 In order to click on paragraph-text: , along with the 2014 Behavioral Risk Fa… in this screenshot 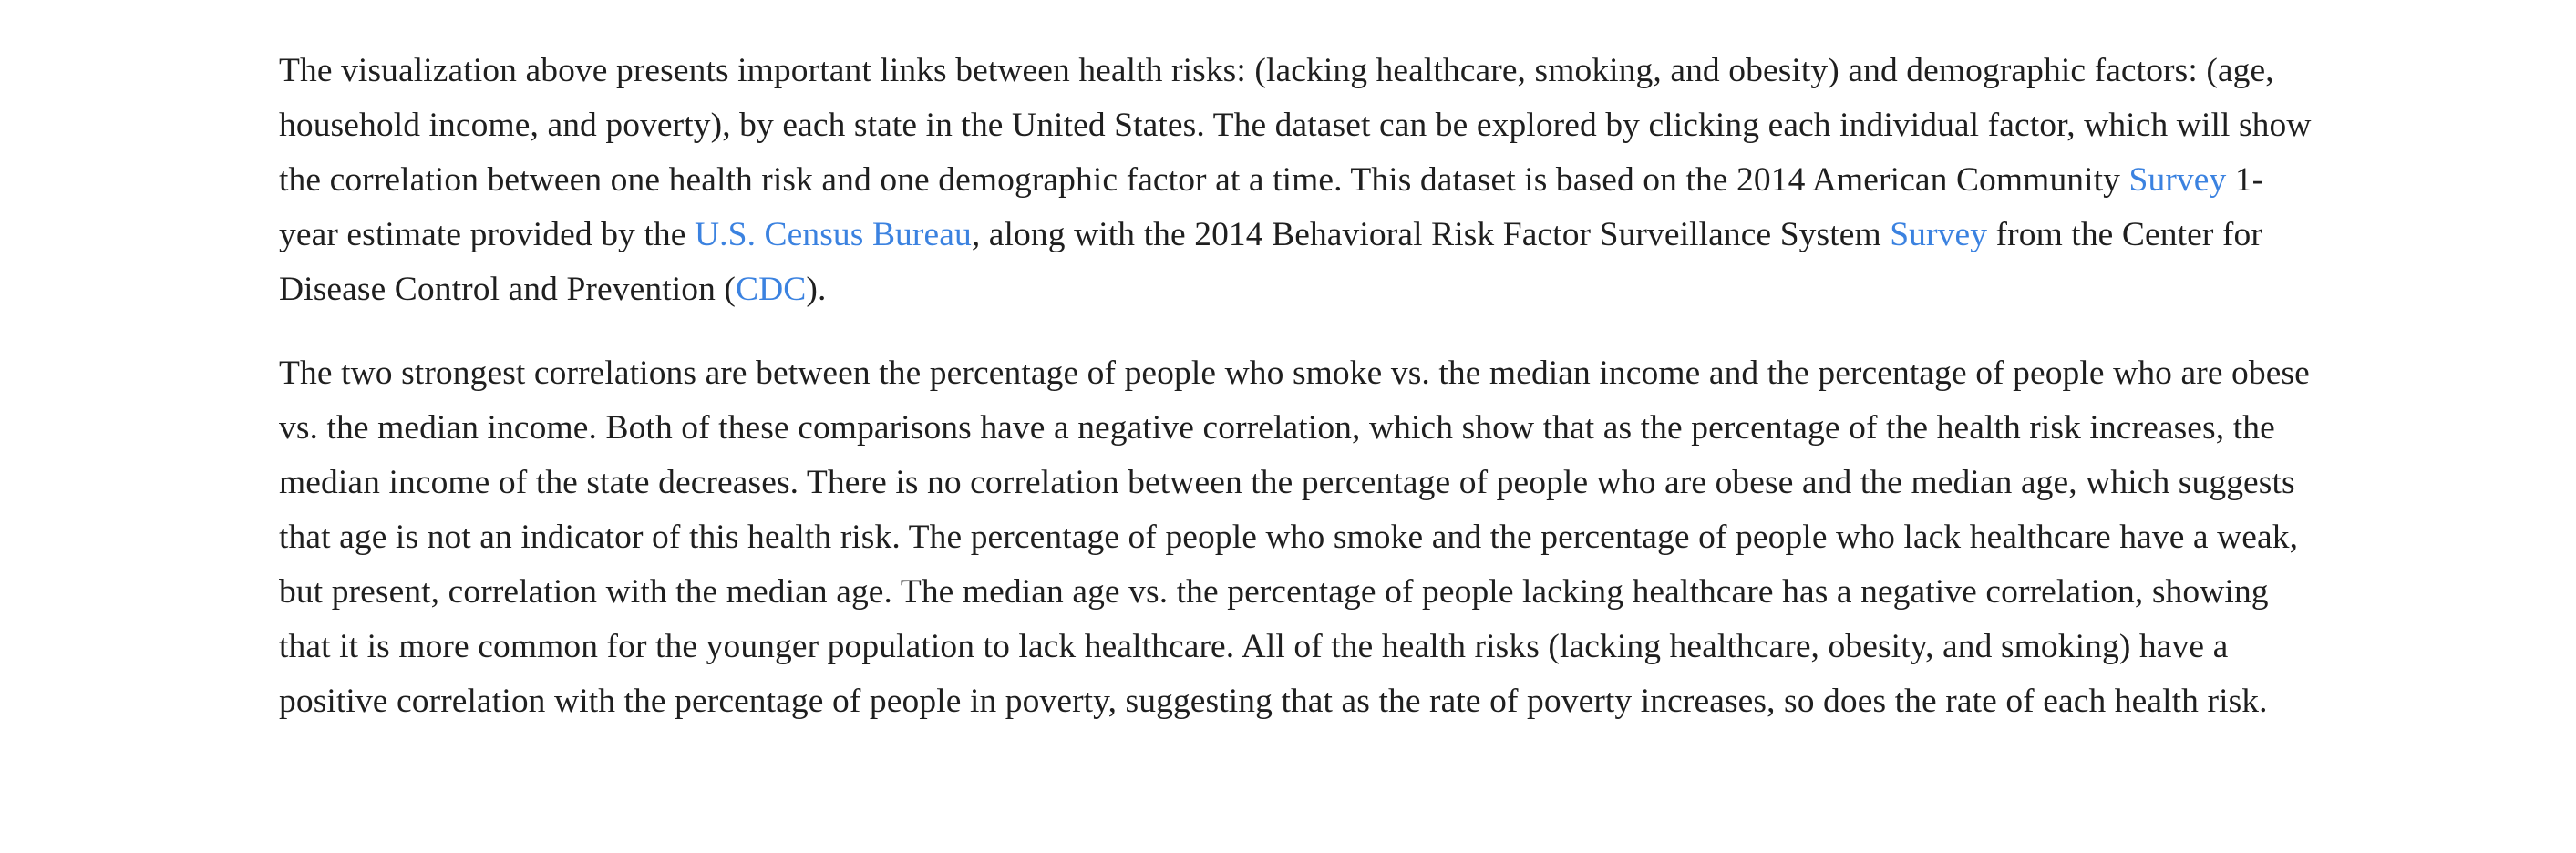, I will do `click(1431, 234)`.